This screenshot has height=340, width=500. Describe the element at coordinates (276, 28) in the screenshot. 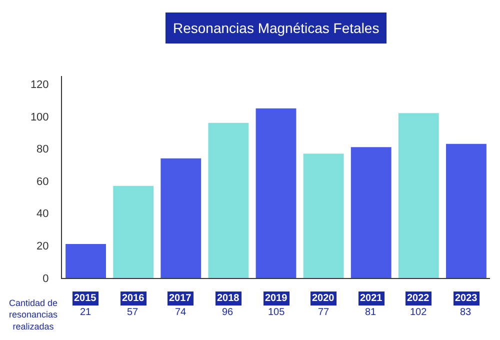

I see `chart-title: Resonancias Magnéticas Fetales` at that location.